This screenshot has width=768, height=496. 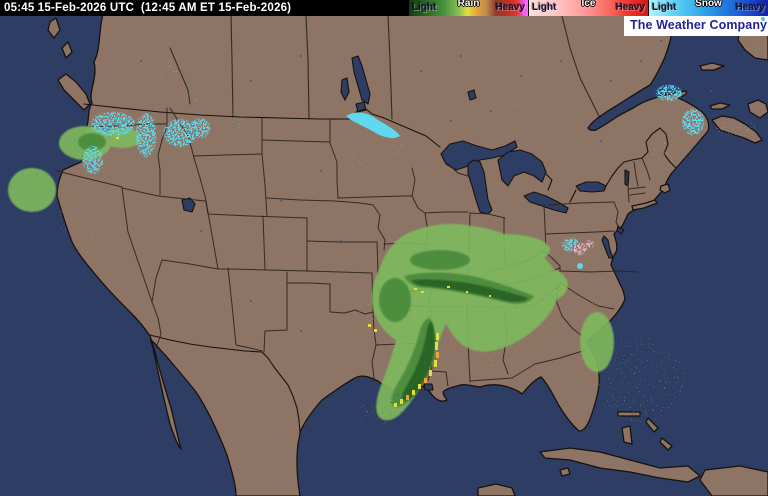 I want to click on legend-snow: Light Snow Heavy, so click(x=708, y=8).